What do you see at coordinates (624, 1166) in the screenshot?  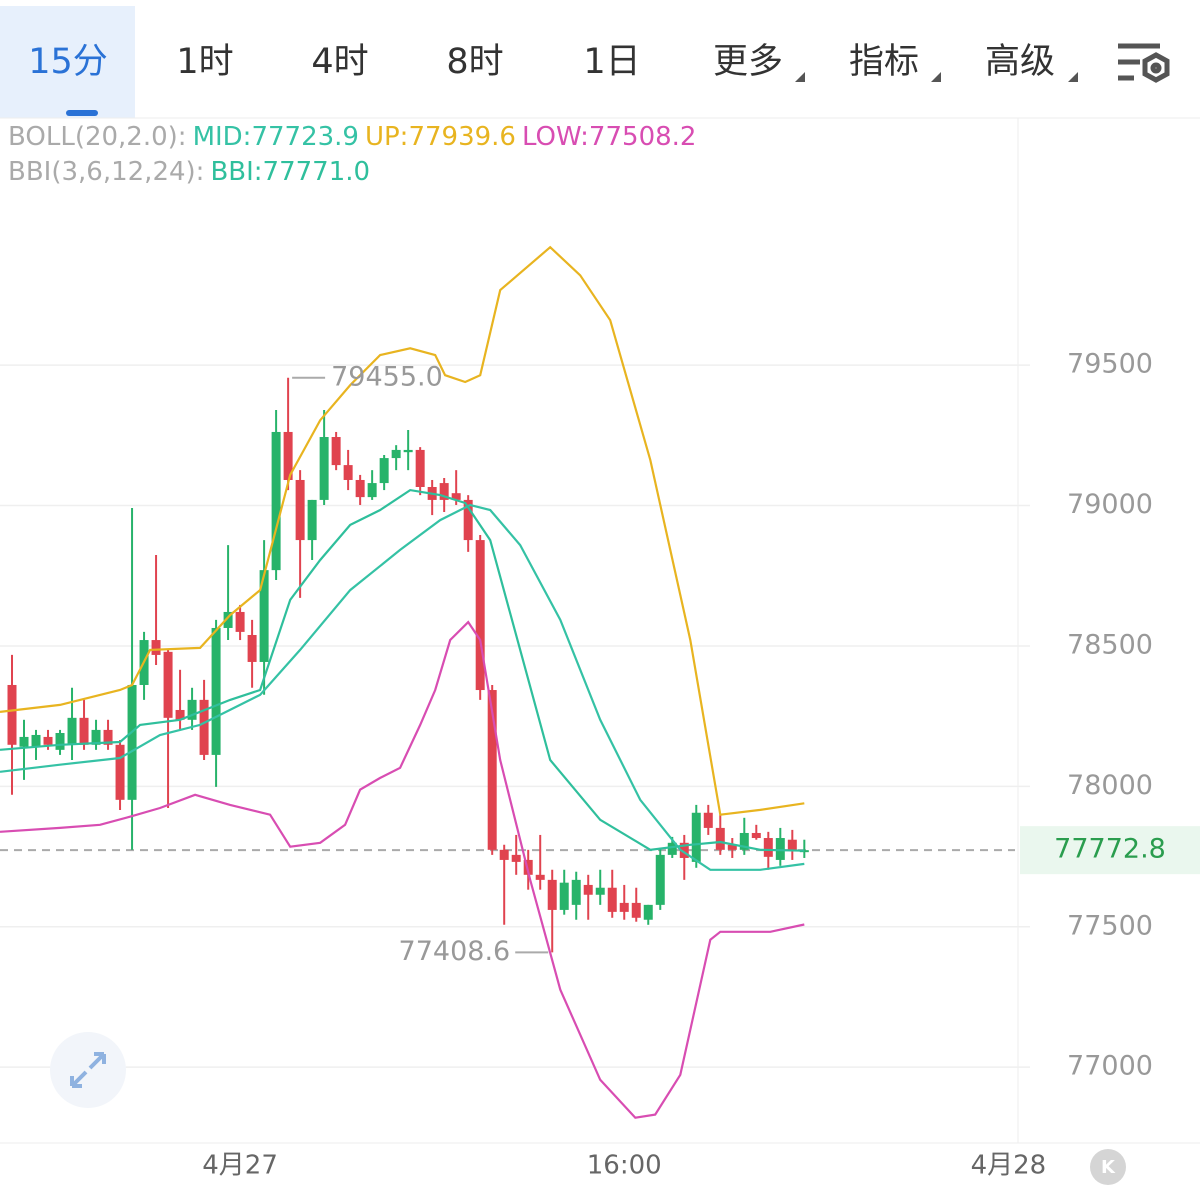 I see `x-tick-label: 16:00` at bounding box center [624, 1166].